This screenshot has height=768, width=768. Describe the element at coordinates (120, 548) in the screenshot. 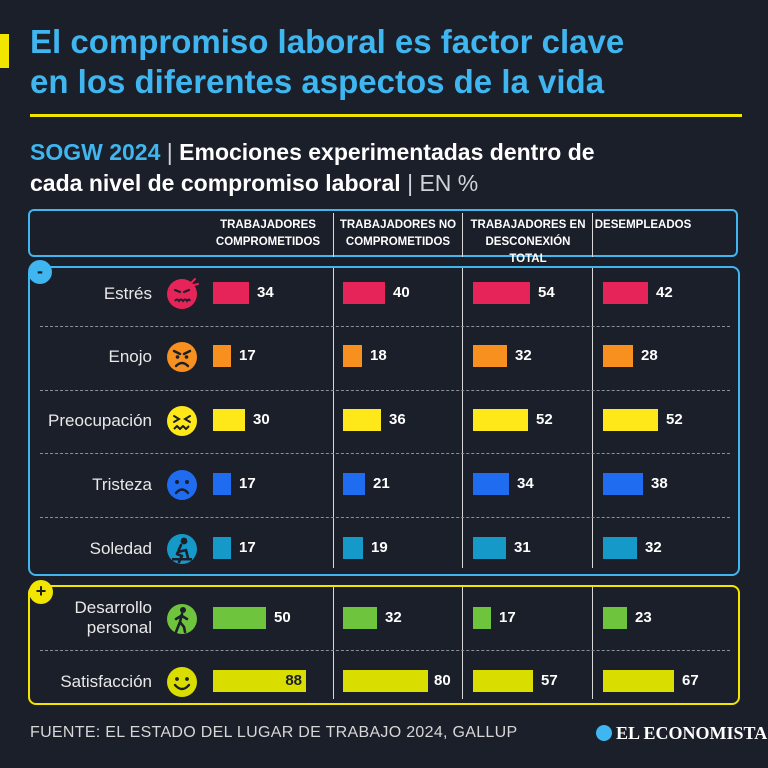

I see `row-label: Soledad` at that location.